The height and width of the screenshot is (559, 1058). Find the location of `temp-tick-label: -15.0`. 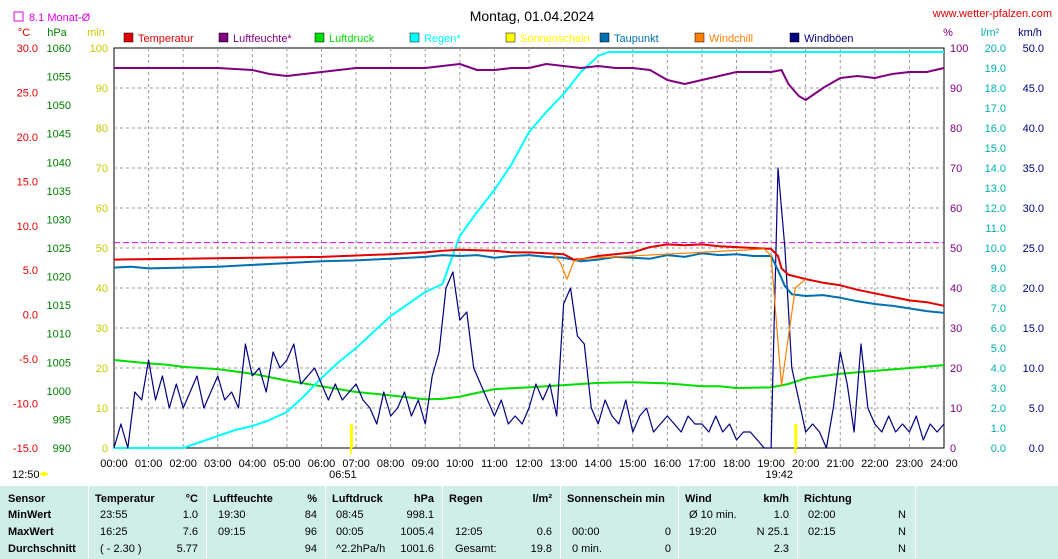

temp-tick-label: -15.0 is located at coordinates (25, 449).